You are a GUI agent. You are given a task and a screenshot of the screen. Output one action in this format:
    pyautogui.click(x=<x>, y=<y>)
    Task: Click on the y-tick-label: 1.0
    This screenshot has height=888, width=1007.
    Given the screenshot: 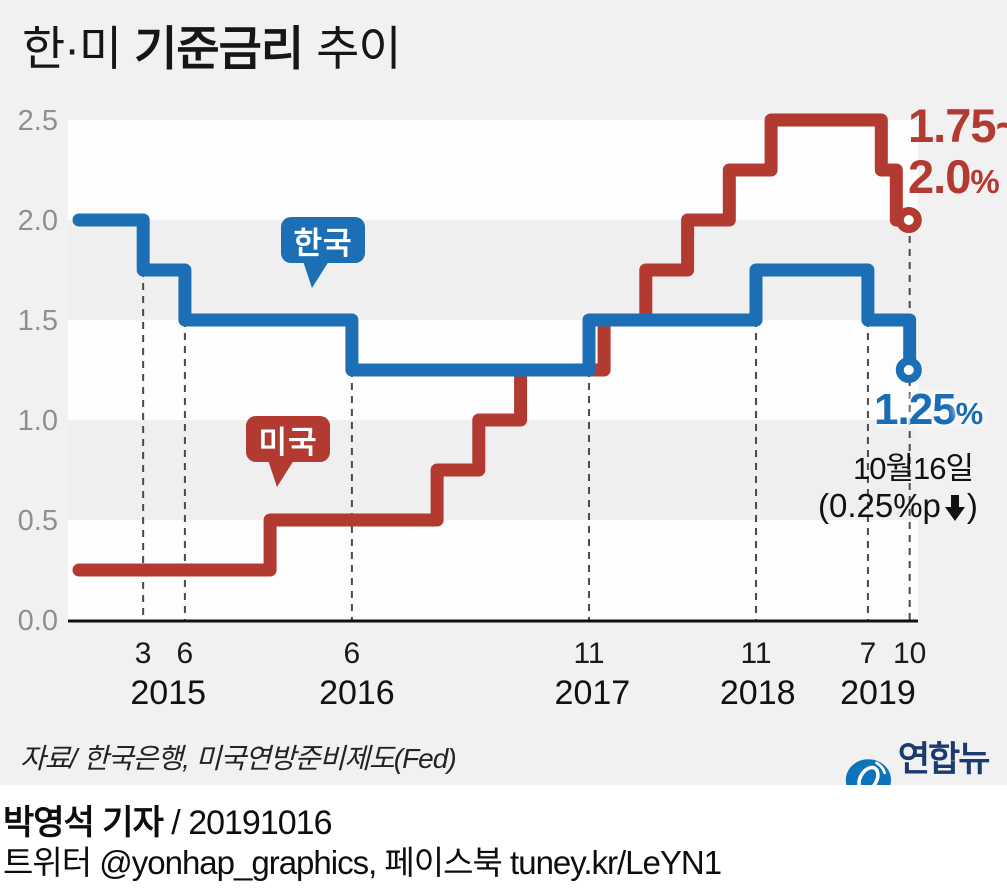 What is the action you would take?
    pyautogui.click(x=38, y=421)
    